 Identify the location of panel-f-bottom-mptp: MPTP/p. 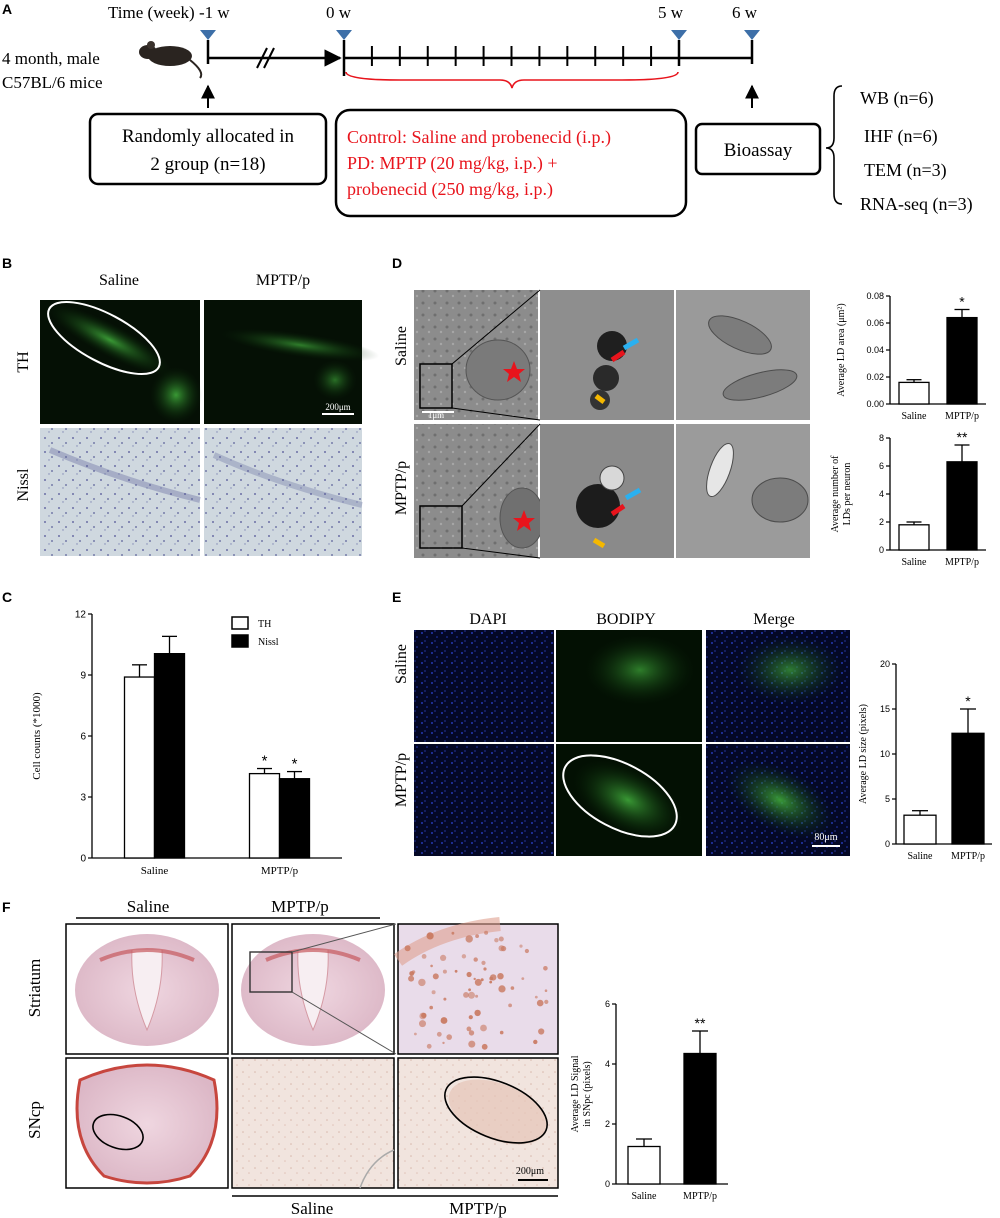
(478, 1208).